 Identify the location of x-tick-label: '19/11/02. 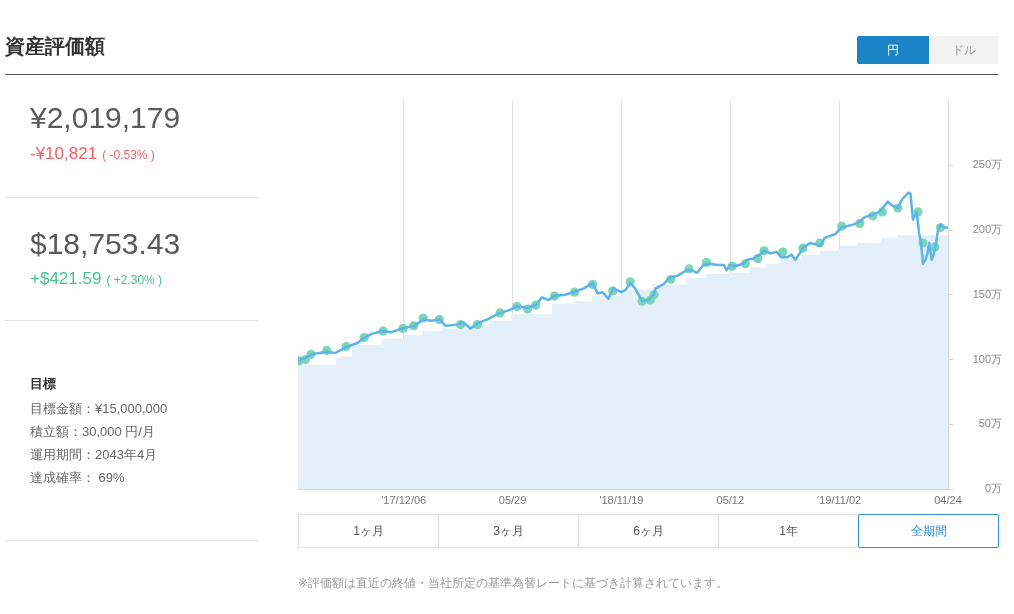
(839, 499).